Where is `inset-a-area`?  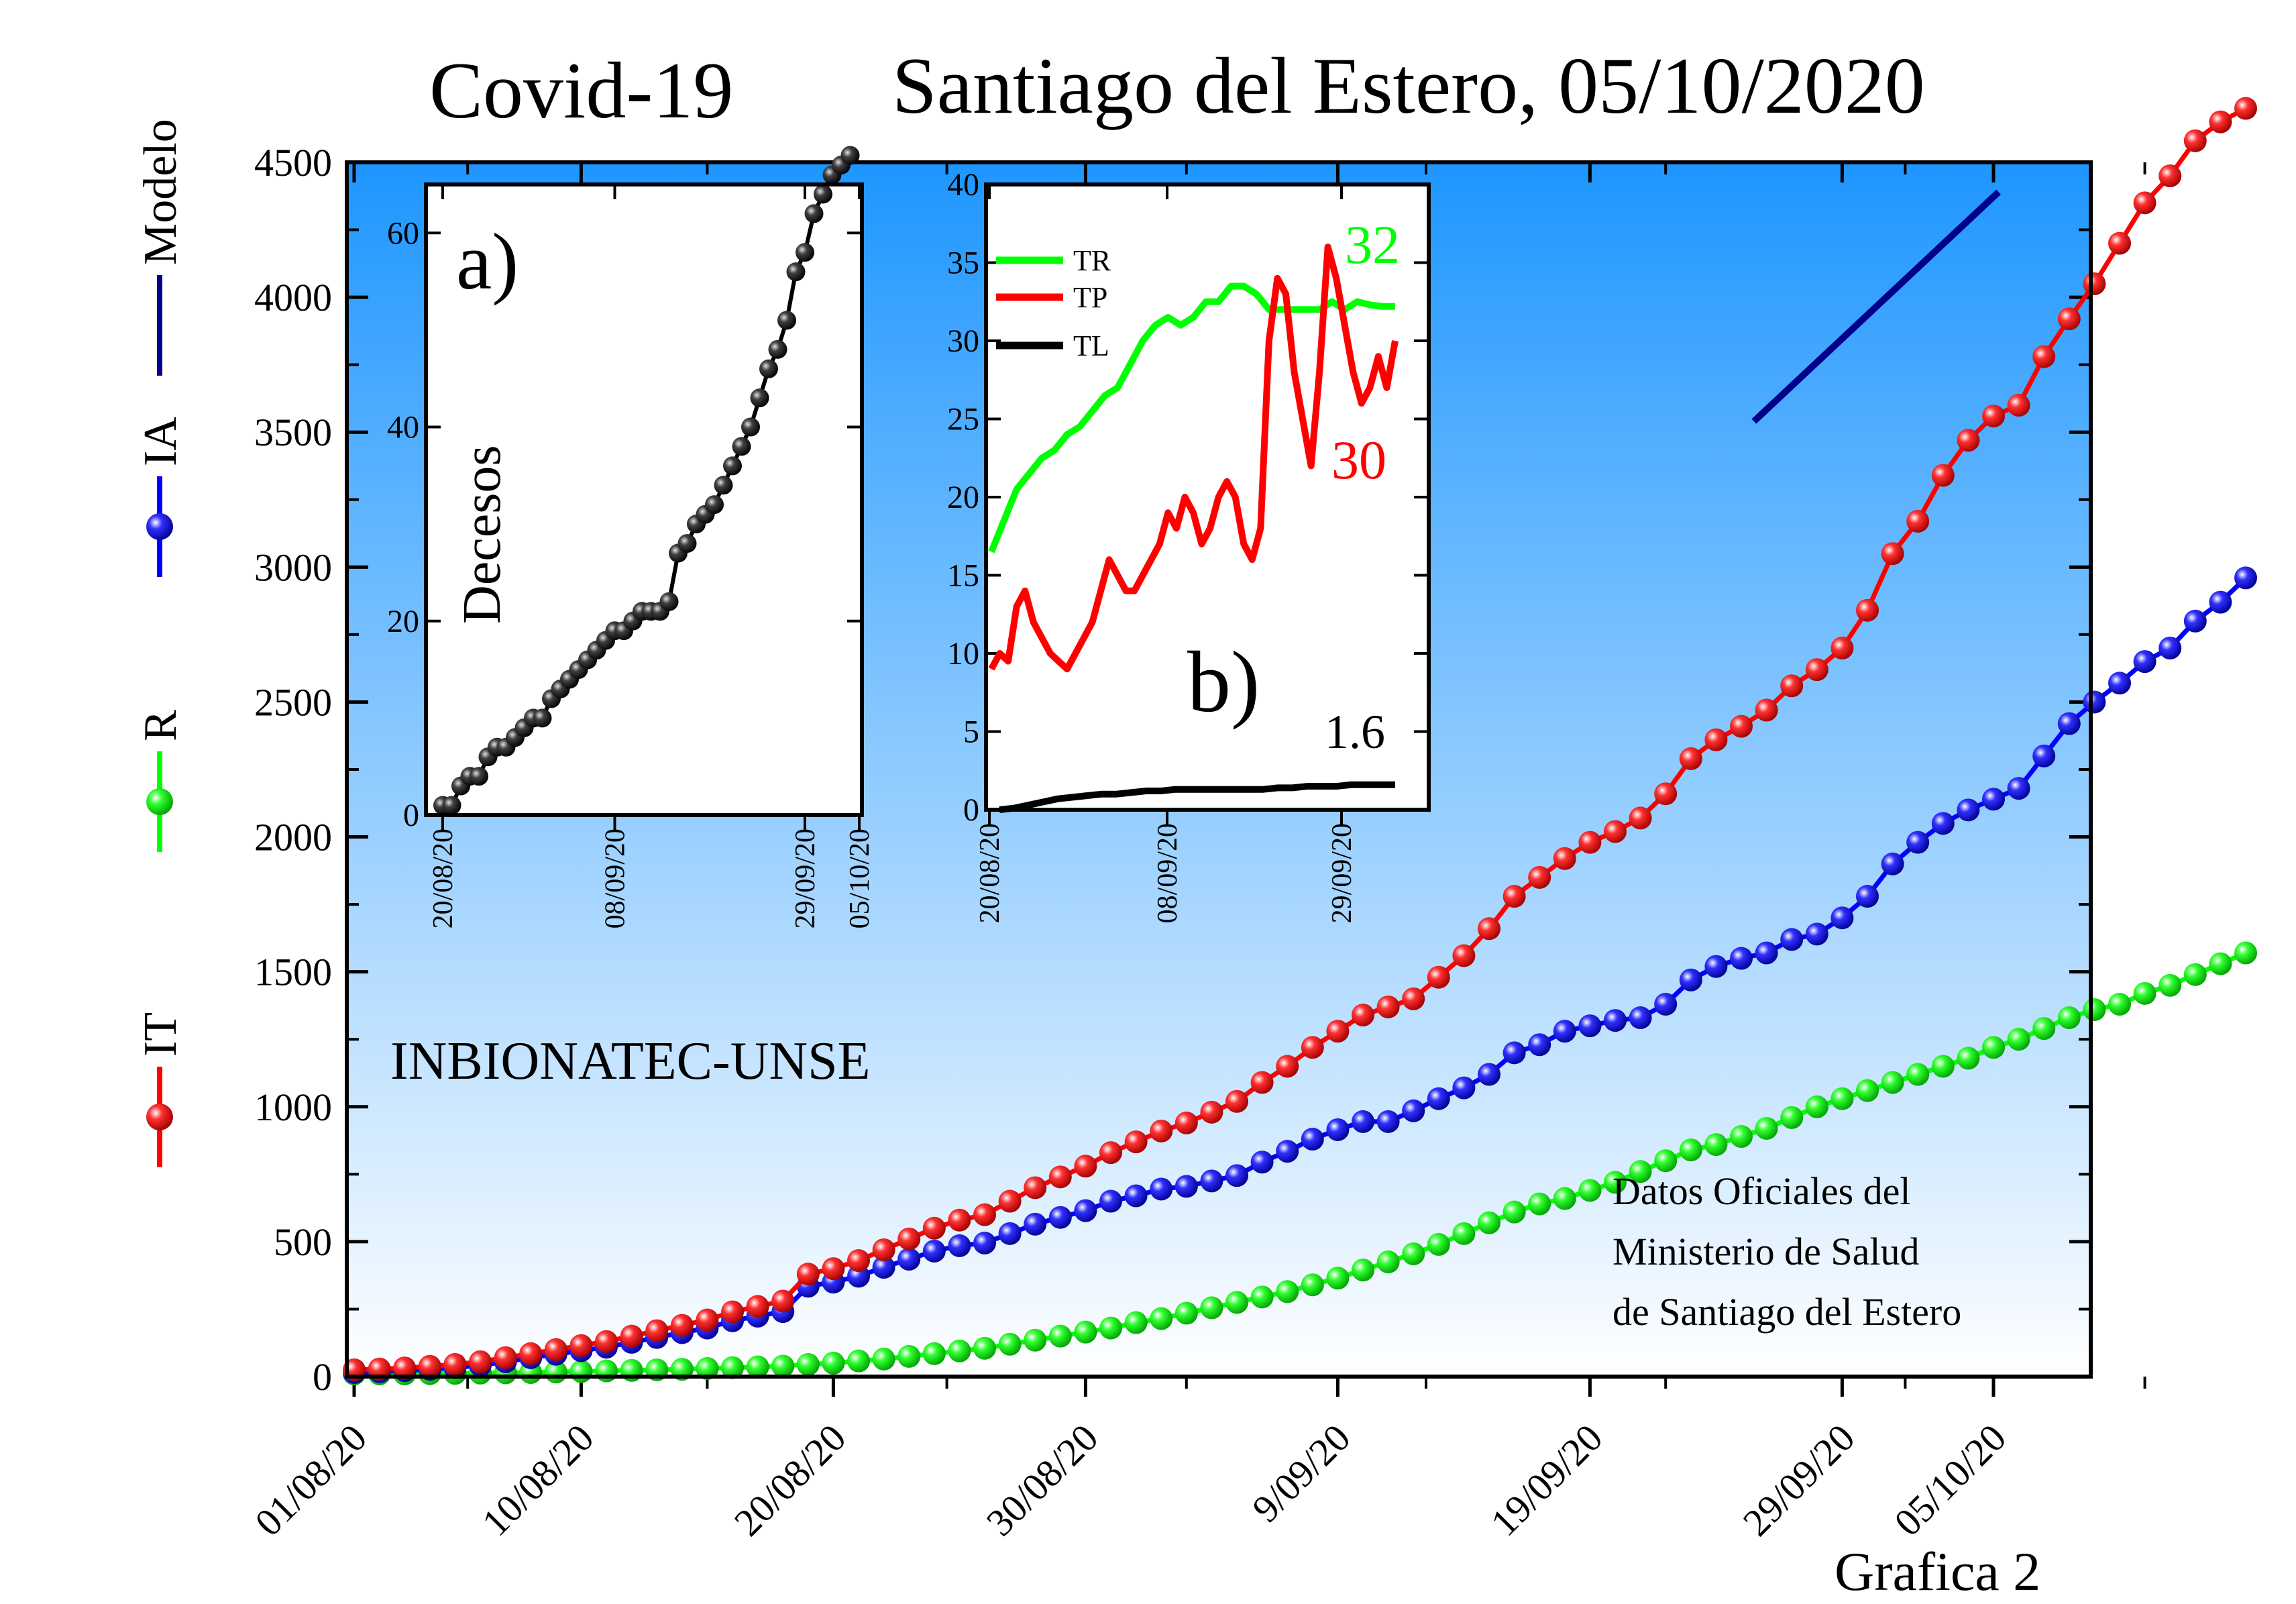 inset-a-area is located at coordinates (644, 499).